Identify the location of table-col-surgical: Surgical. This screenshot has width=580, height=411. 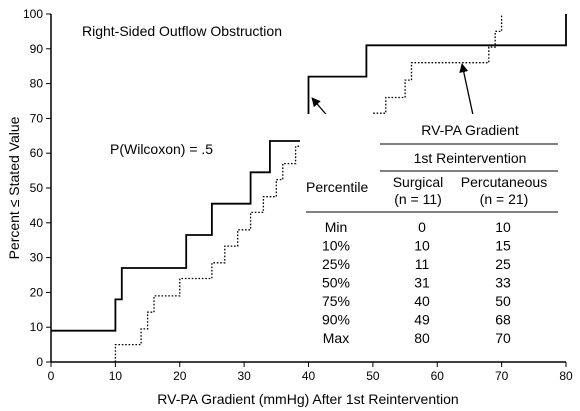
(418, 182).